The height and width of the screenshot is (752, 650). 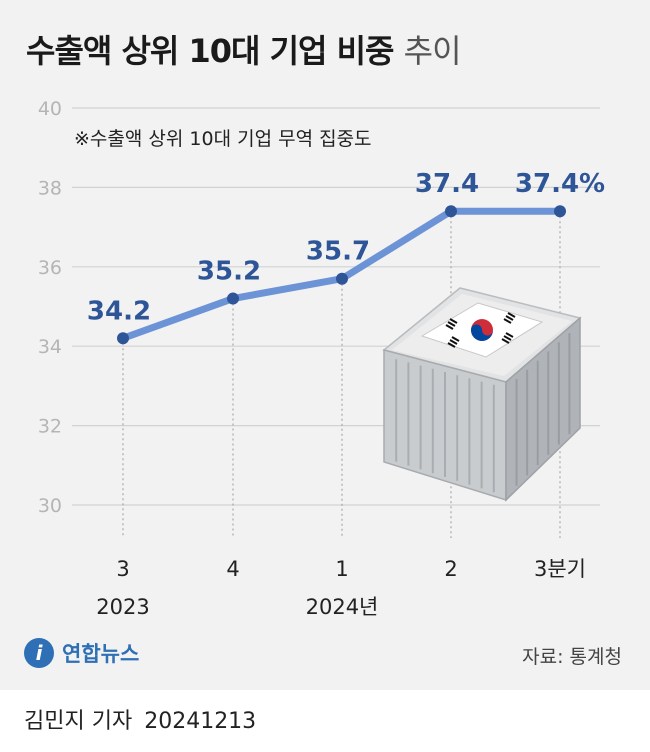 I want to click on chart-title: 수출액 상위 10대 기업 비중 추이, so click(x=244, y=49).